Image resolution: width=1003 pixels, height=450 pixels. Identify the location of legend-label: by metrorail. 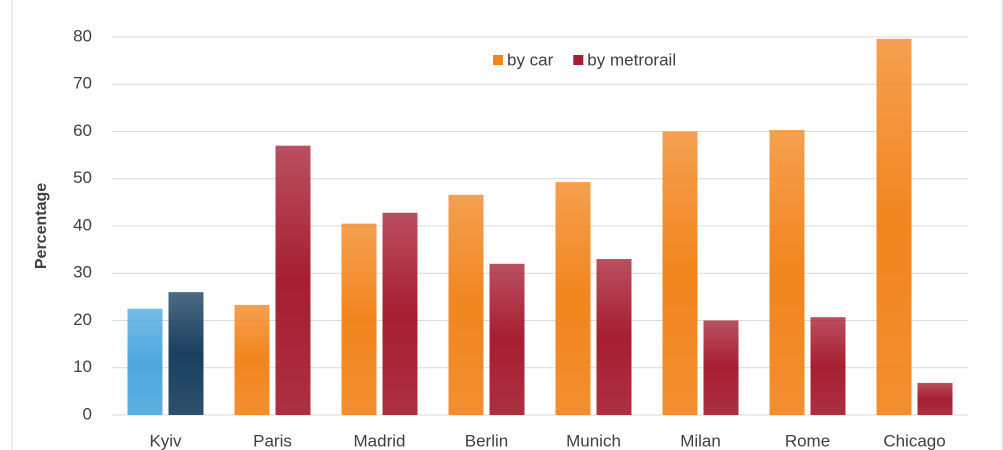
(631, 59).